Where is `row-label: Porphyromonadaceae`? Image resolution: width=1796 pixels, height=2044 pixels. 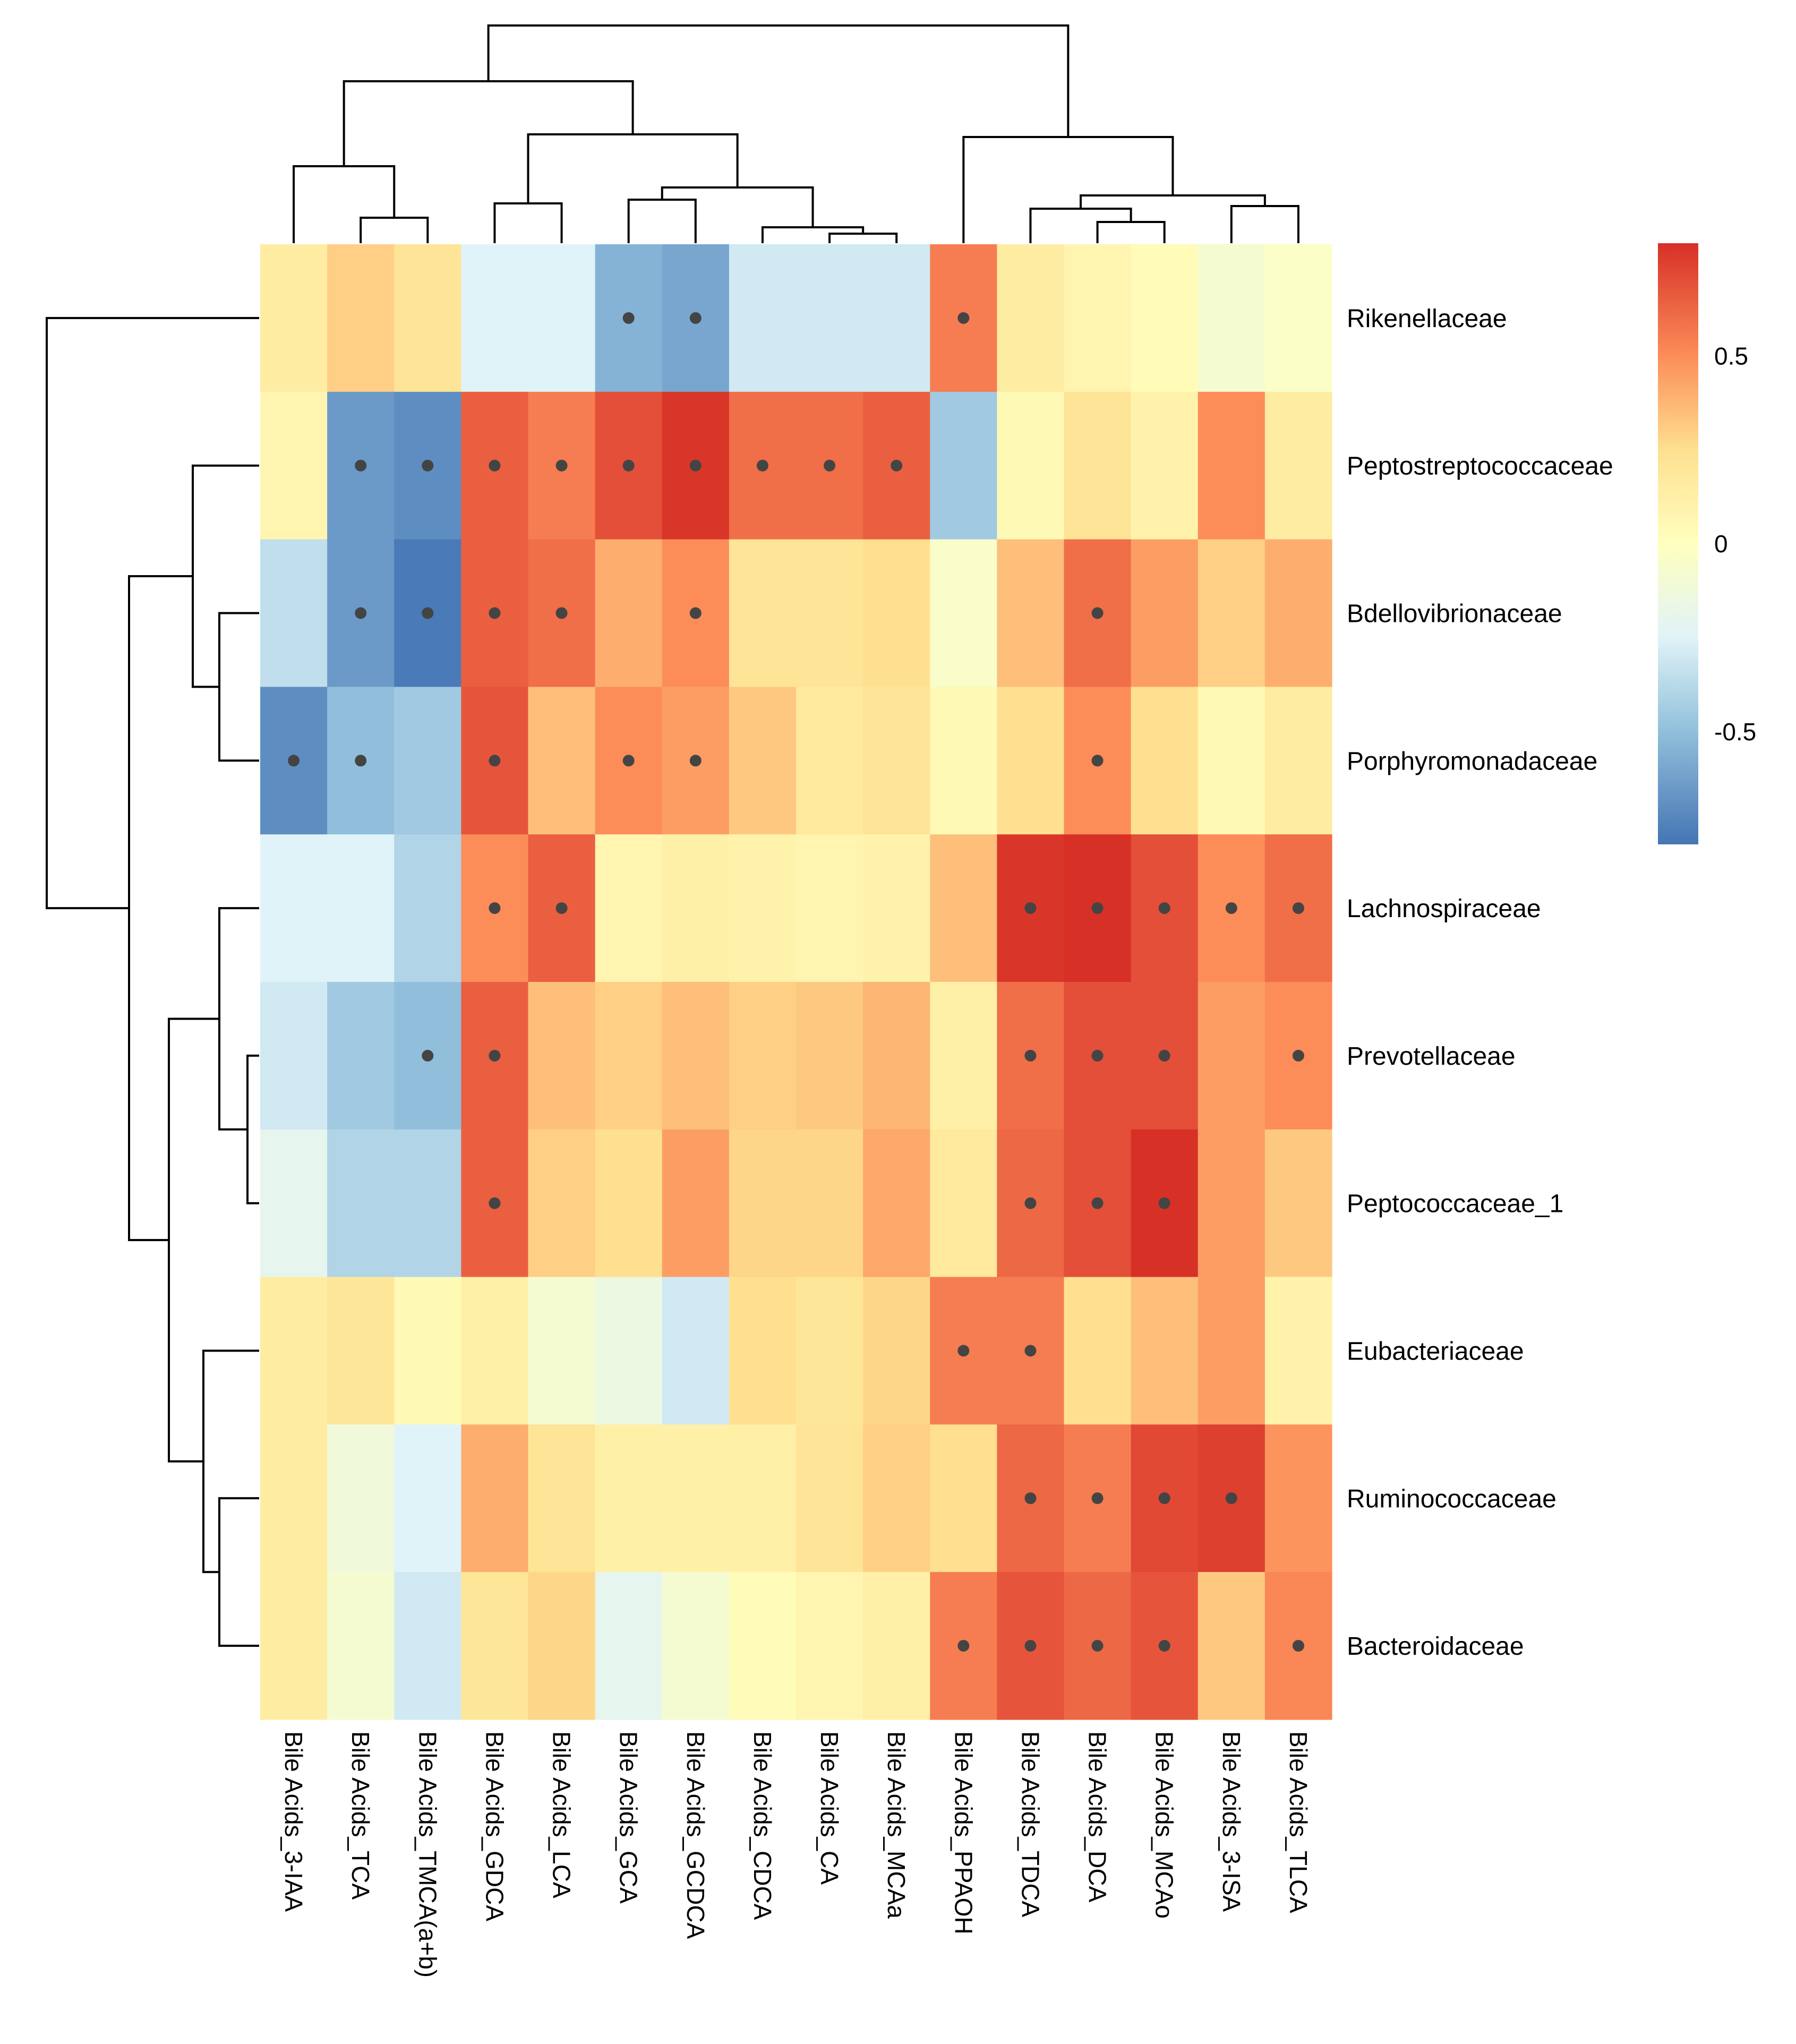 row-label: Porphyromonadaceae is located at coordinates (1472, 761).